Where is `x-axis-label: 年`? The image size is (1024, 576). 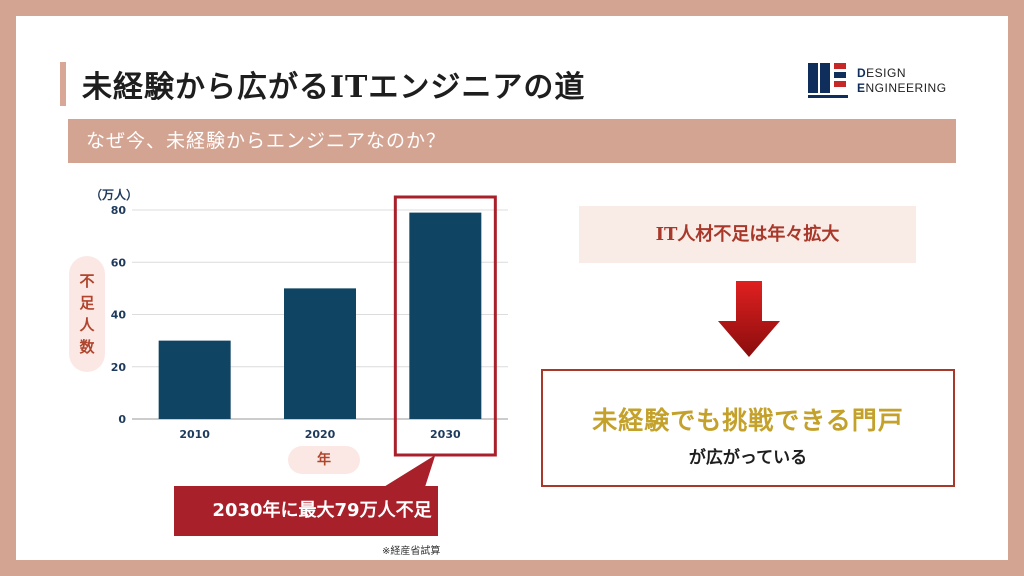
x-axis-label: 年 is located at coordinates (324, 460).